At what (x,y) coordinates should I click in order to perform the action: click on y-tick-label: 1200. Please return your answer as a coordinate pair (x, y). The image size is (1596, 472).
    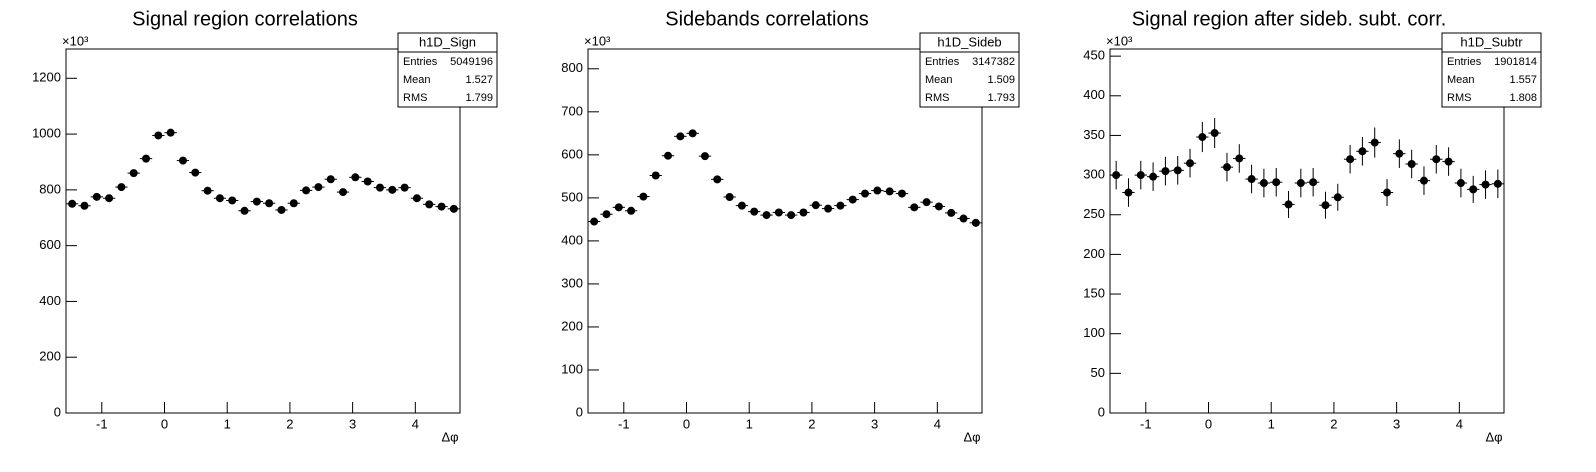
    Looking at the image, I should click on (46, 77).